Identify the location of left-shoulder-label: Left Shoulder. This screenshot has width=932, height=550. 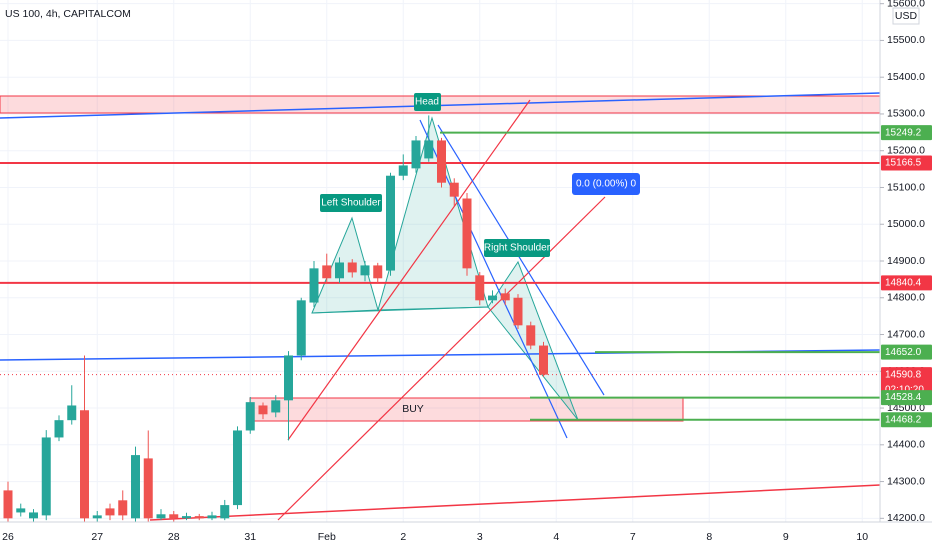
(351, 203).